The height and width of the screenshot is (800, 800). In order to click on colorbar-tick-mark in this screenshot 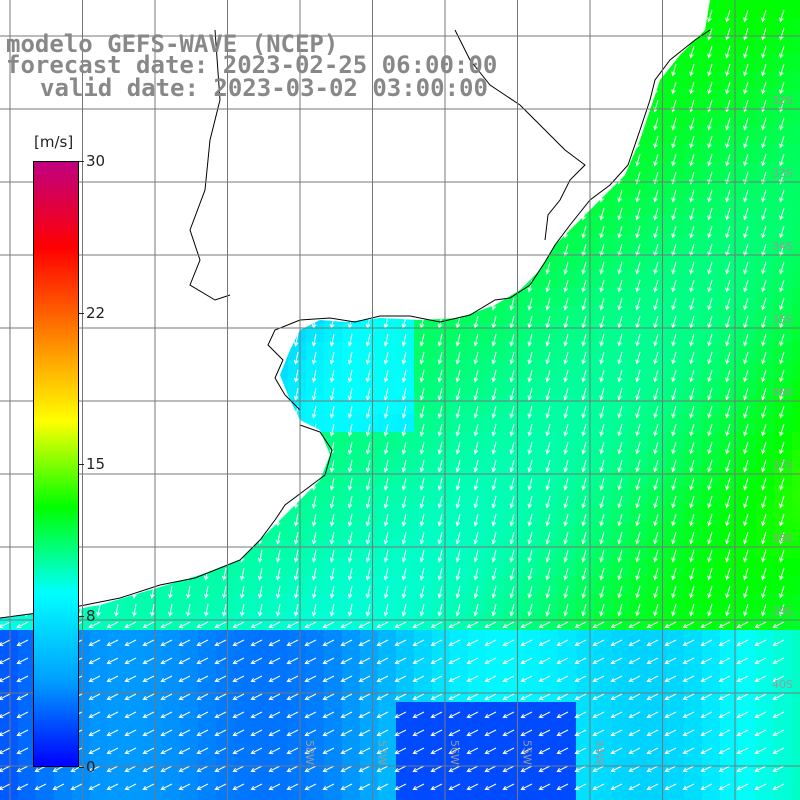, I will do `click(81, 161)`.